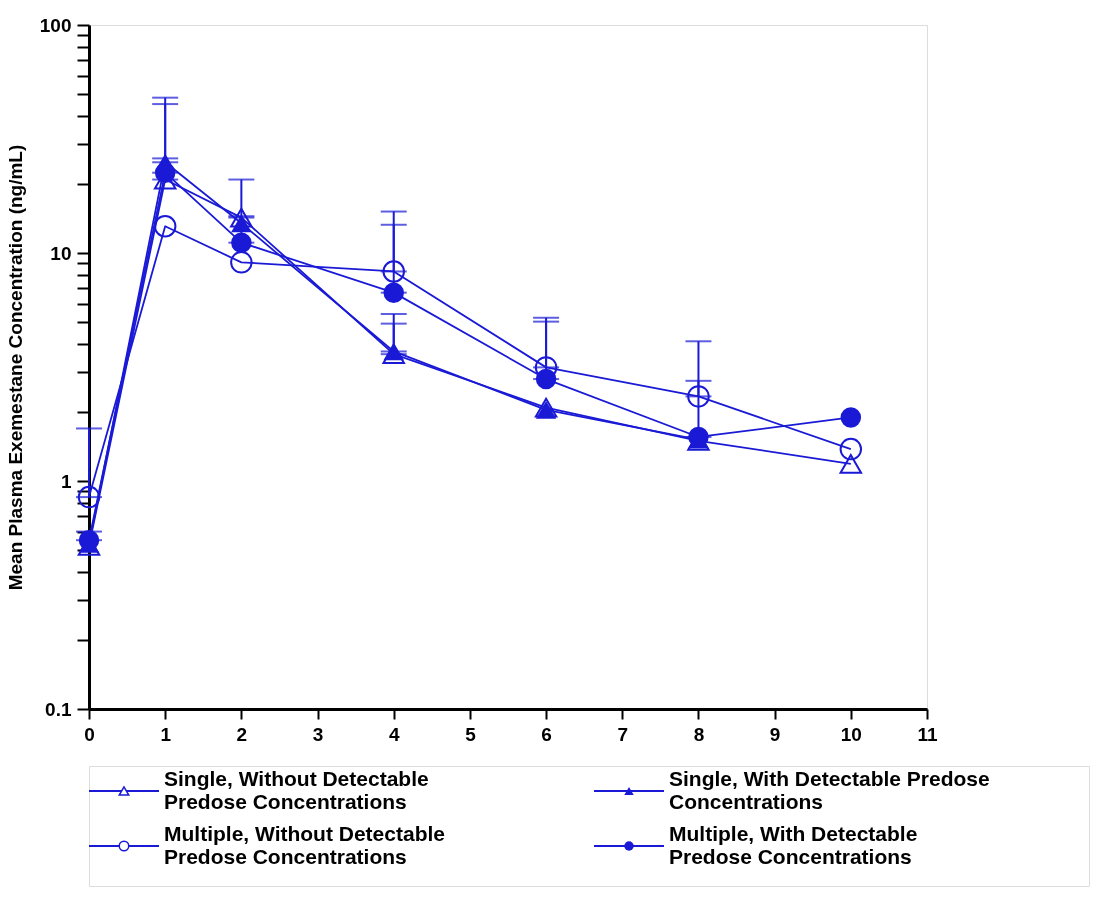 This screenshot has height=915, width=1104. What do you see at coordinates (394, 734) in the screenshot?
I see `x-tick-label: 4` at bounding box center [394, 734].